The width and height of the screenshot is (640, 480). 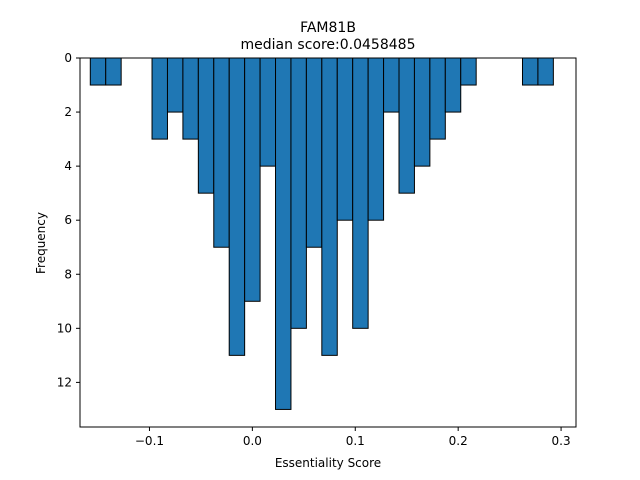 I want to click on x-axis-label: Essentiality Score, so click(x=328, y=463).